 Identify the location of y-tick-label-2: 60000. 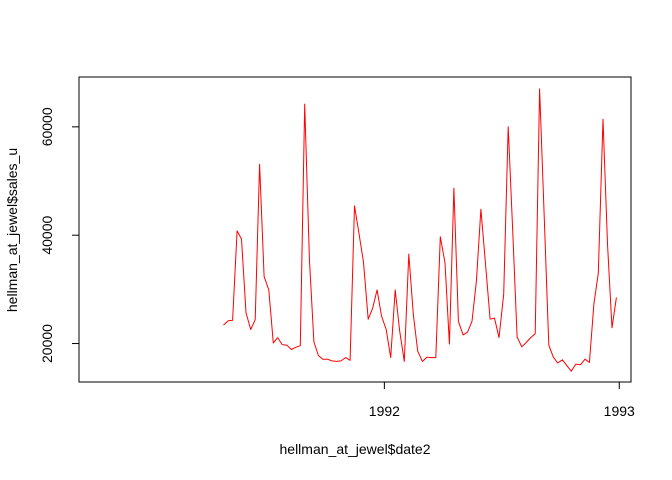
(47, 126).